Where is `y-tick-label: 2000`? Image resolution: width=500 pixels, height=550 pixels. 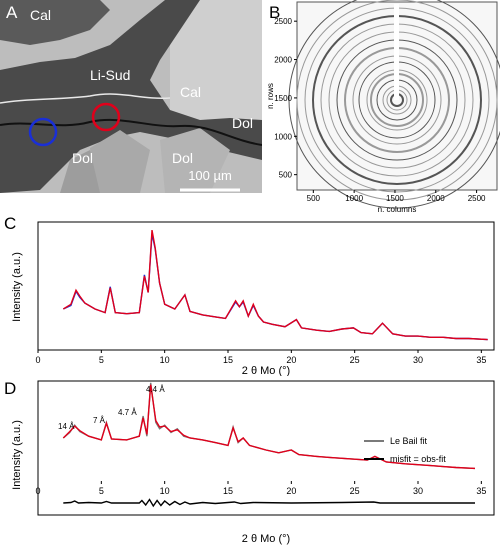 y-tick-label: 2000 is located at coordinates (283, 60).